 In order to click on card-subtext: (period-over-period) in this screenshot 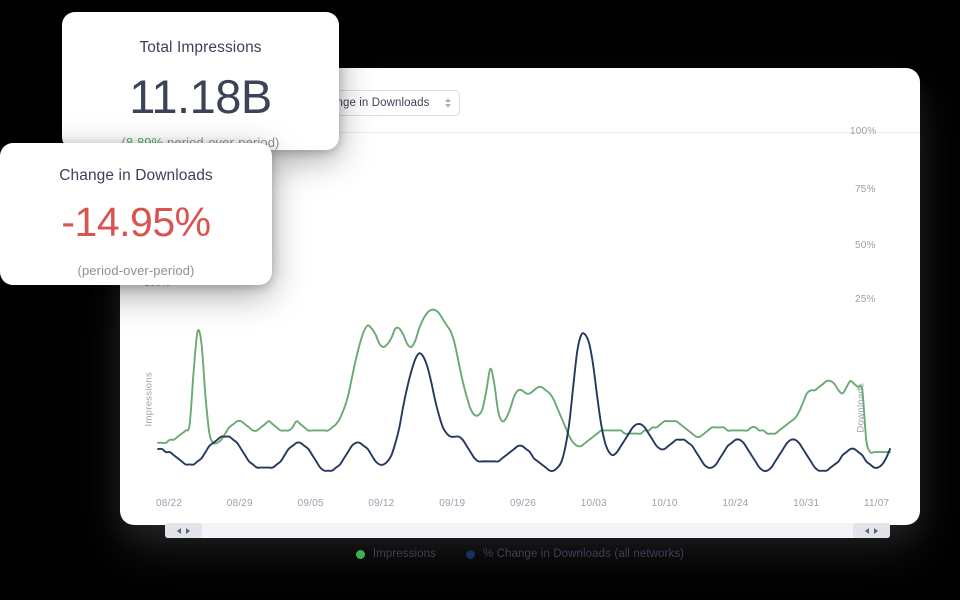, I will do `click(136, 270)`.